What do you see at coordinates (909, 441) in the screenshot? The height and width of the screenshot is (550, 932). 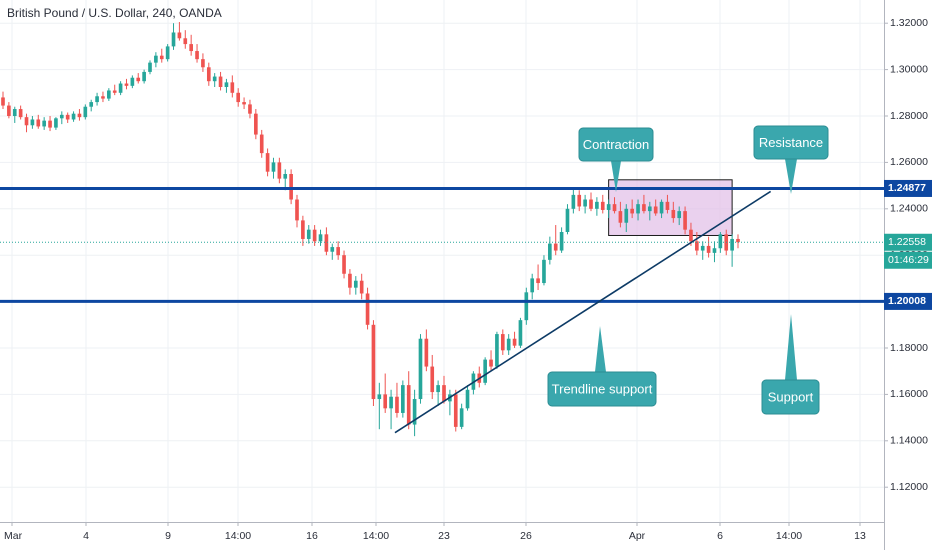 I see `price-tick-label: 1.14000` at bounding box center [909, 441].